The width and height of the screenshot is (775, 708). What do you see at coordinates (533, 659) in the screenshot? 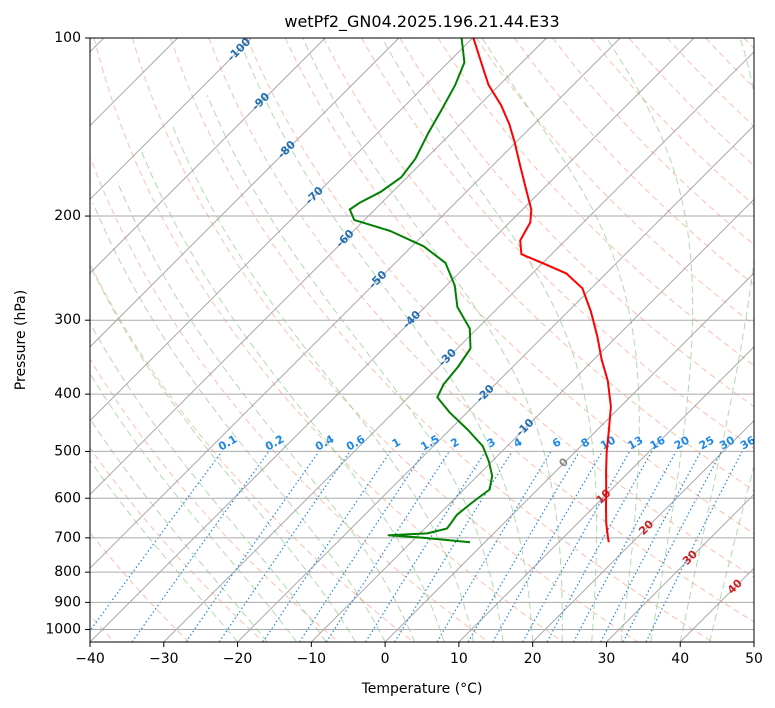
I see `x-tick-label: 20` at bounding box center [533, 659].